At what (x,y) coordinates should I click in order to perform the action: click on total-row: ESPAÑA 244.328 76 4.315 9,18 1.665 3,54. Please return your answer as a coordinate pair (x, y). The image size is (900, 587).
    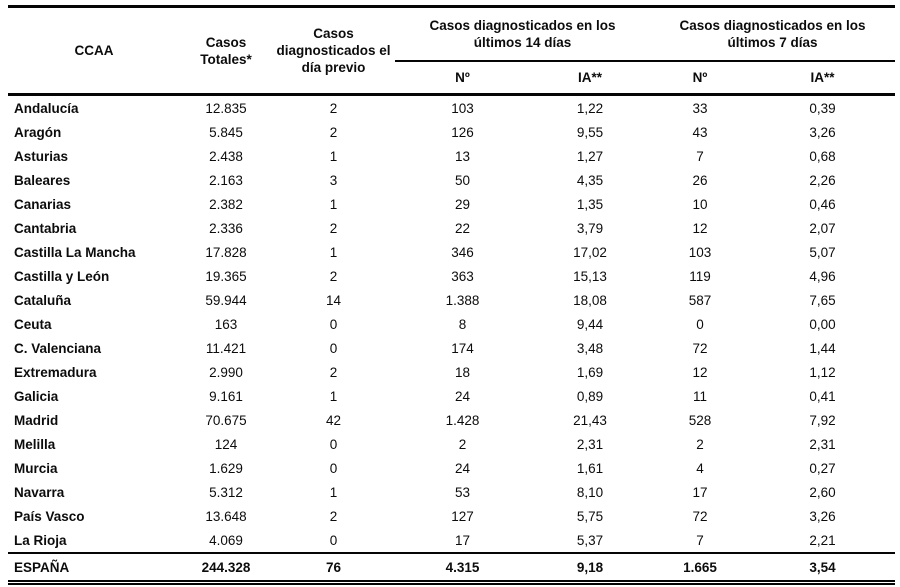
    Looking at the image, I should click on (452, 568).